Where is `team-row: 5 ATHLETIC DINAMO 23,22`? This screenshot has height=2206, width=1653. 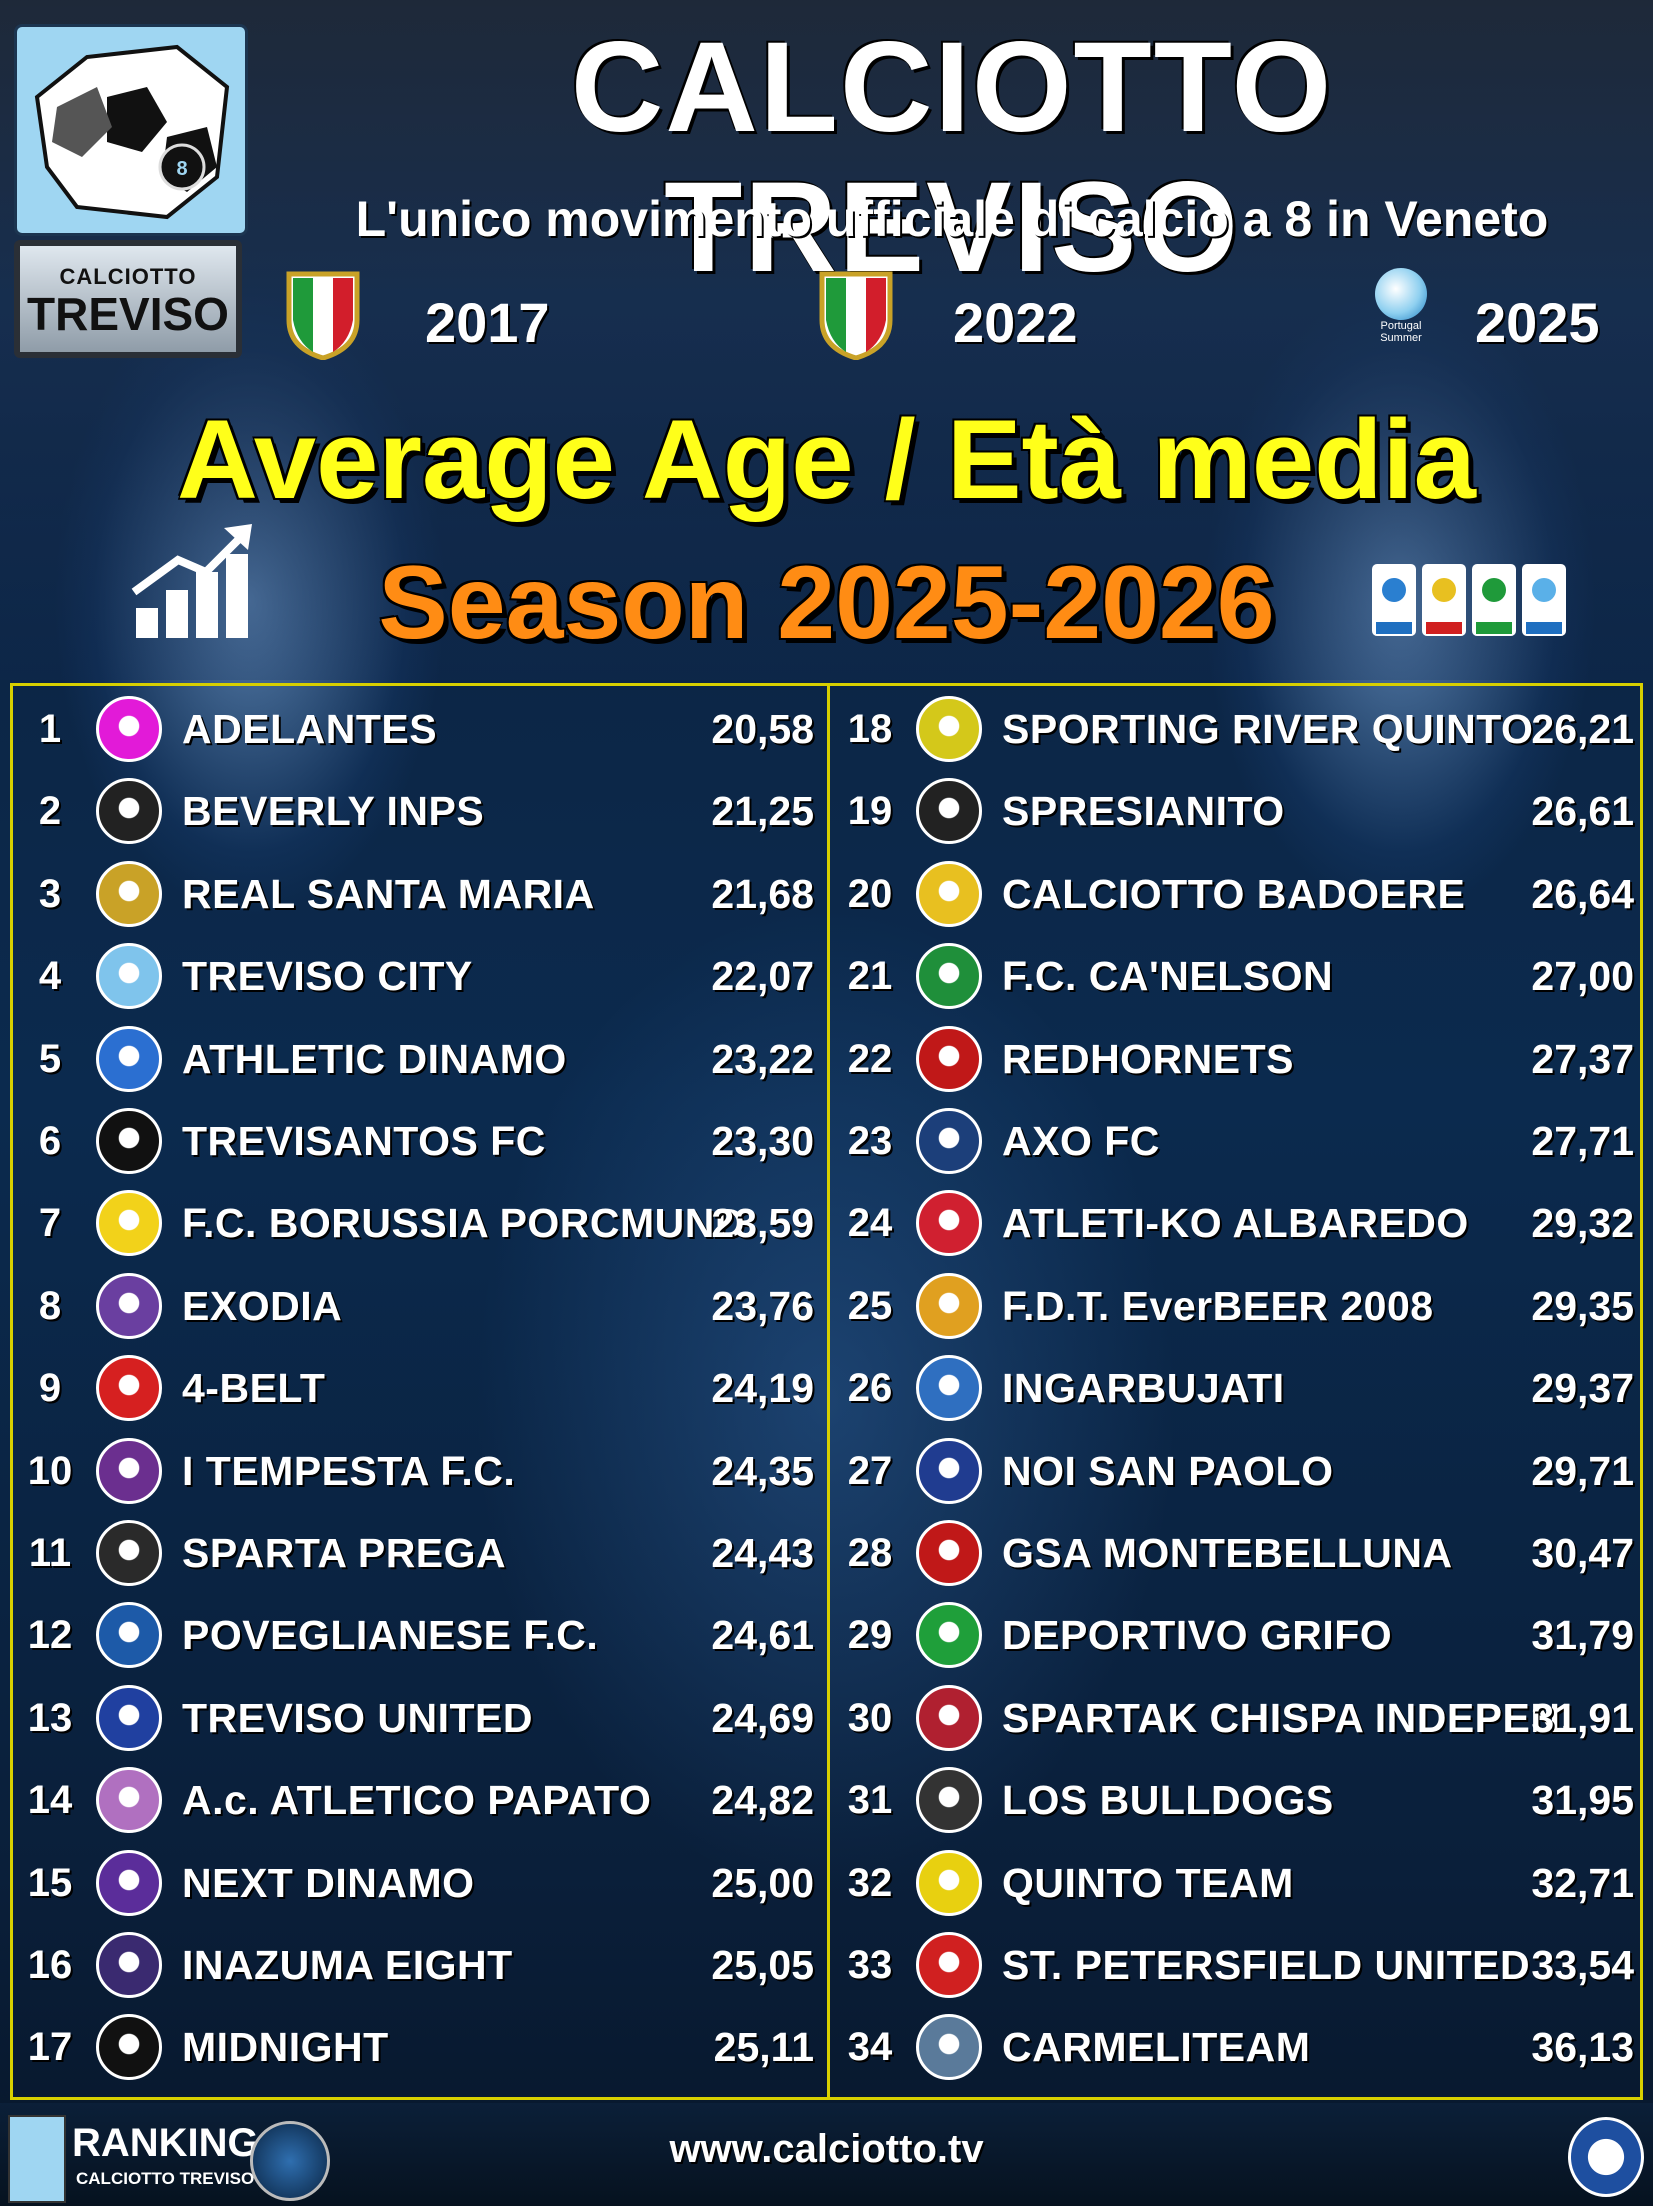
team-row: 5 ATHLETIC DINAMO 23,22 is located at coordinates (414, 1059).